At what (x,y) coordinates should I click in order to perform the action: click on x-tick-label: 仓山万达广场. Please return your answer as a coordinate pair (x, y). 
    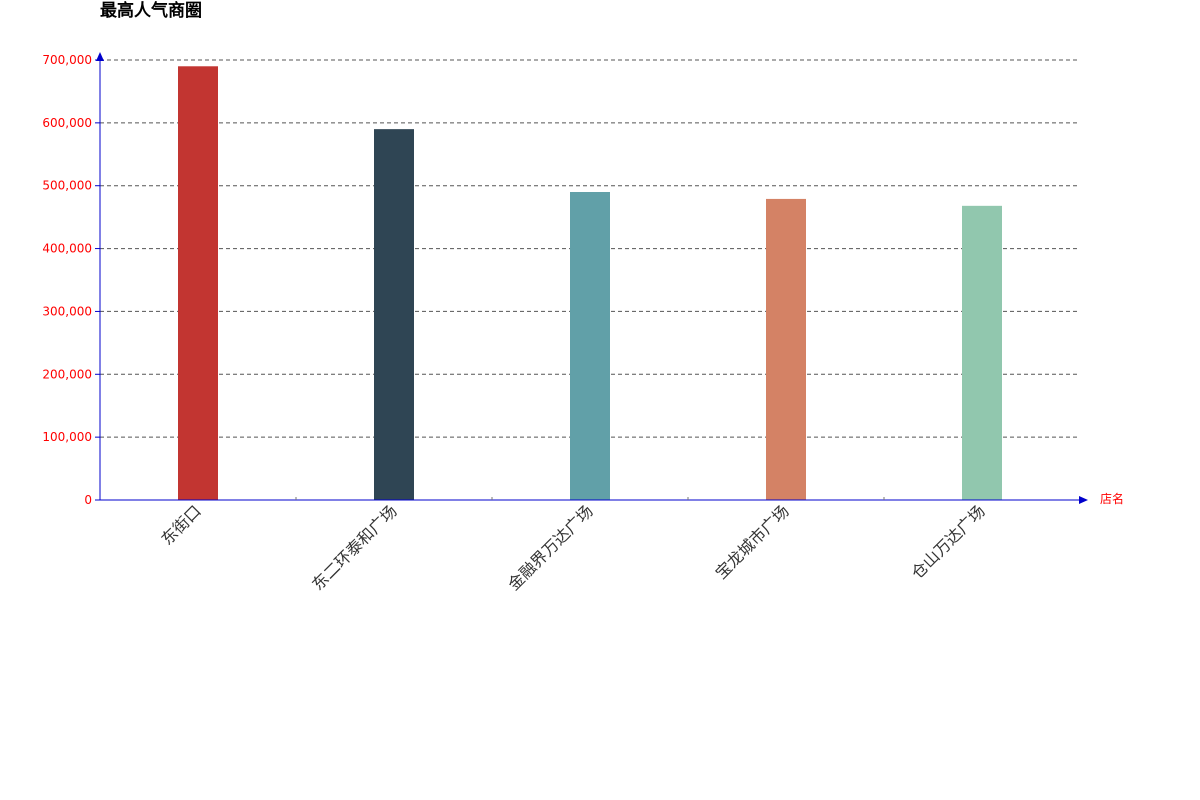
    Looking at the image, I should click on (948, 541).